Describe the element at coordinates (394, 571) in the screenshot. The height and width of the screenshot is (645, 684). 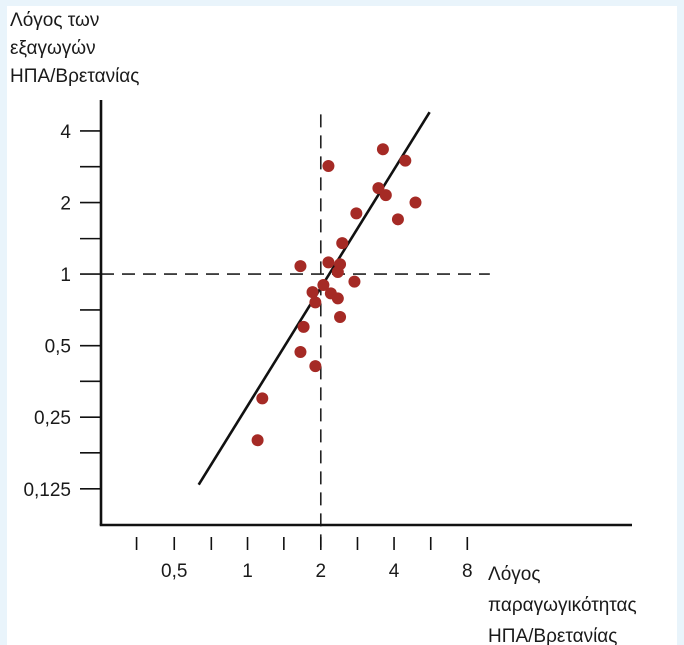
I see `x-tick-label: 4` at that location.